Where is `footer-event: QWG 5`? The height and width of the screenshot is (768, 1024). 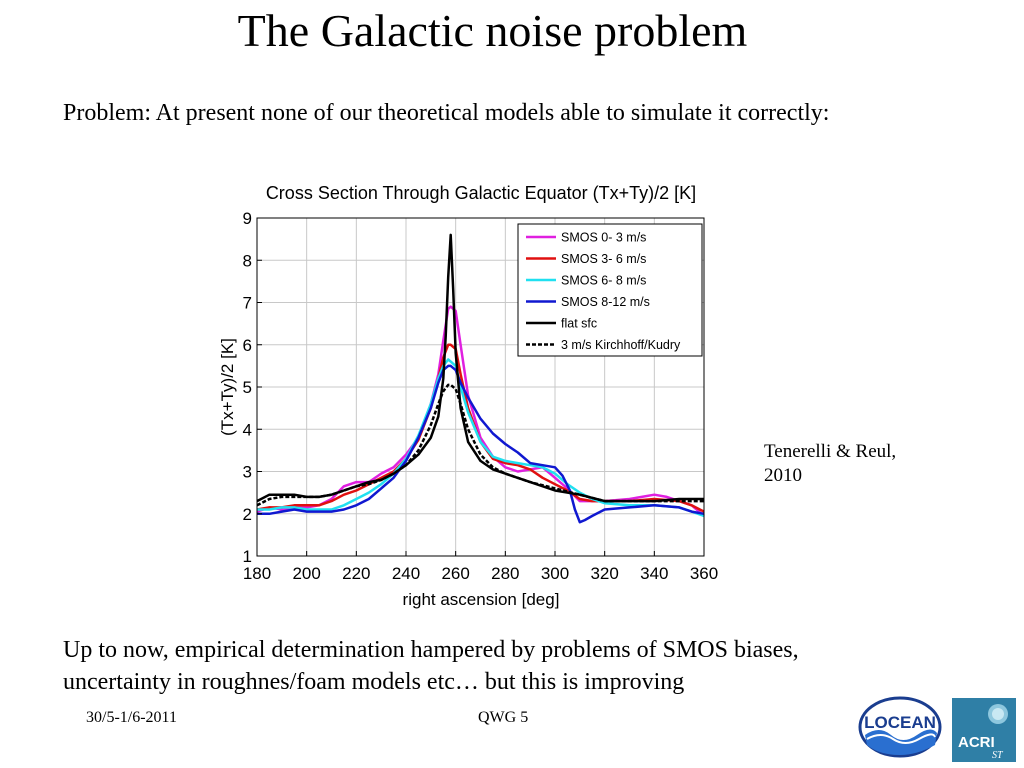 footer-event: QWG 5 is located at coordinates (503, 717).